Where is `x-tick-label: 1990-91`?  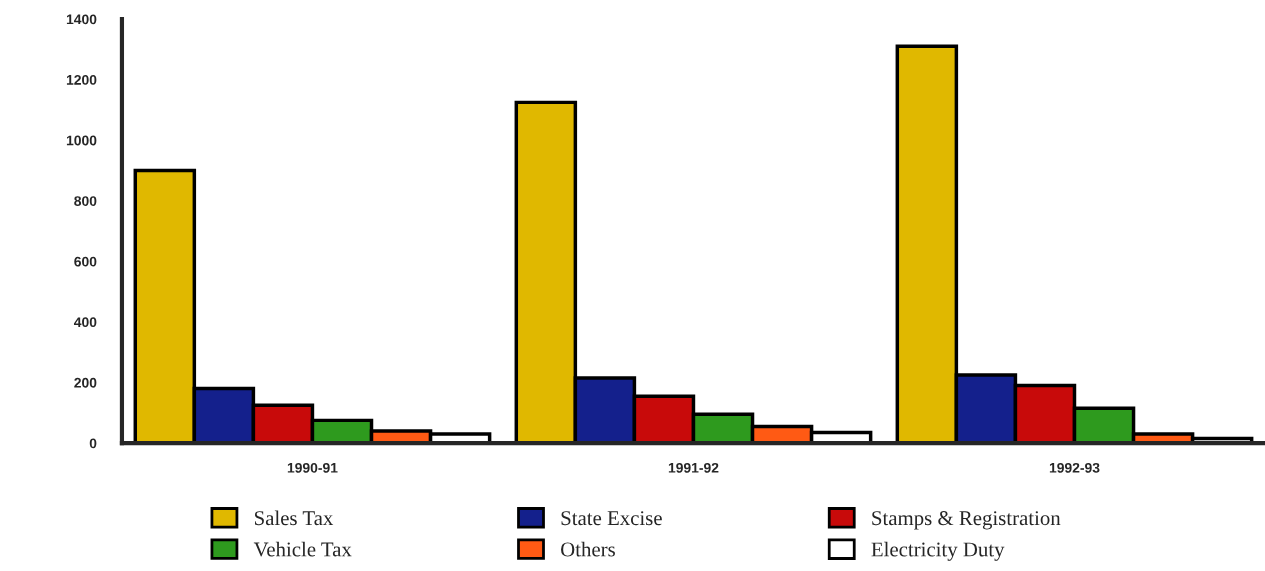
x-tick-label: 1990-91 is located at coordinates (312, 467).